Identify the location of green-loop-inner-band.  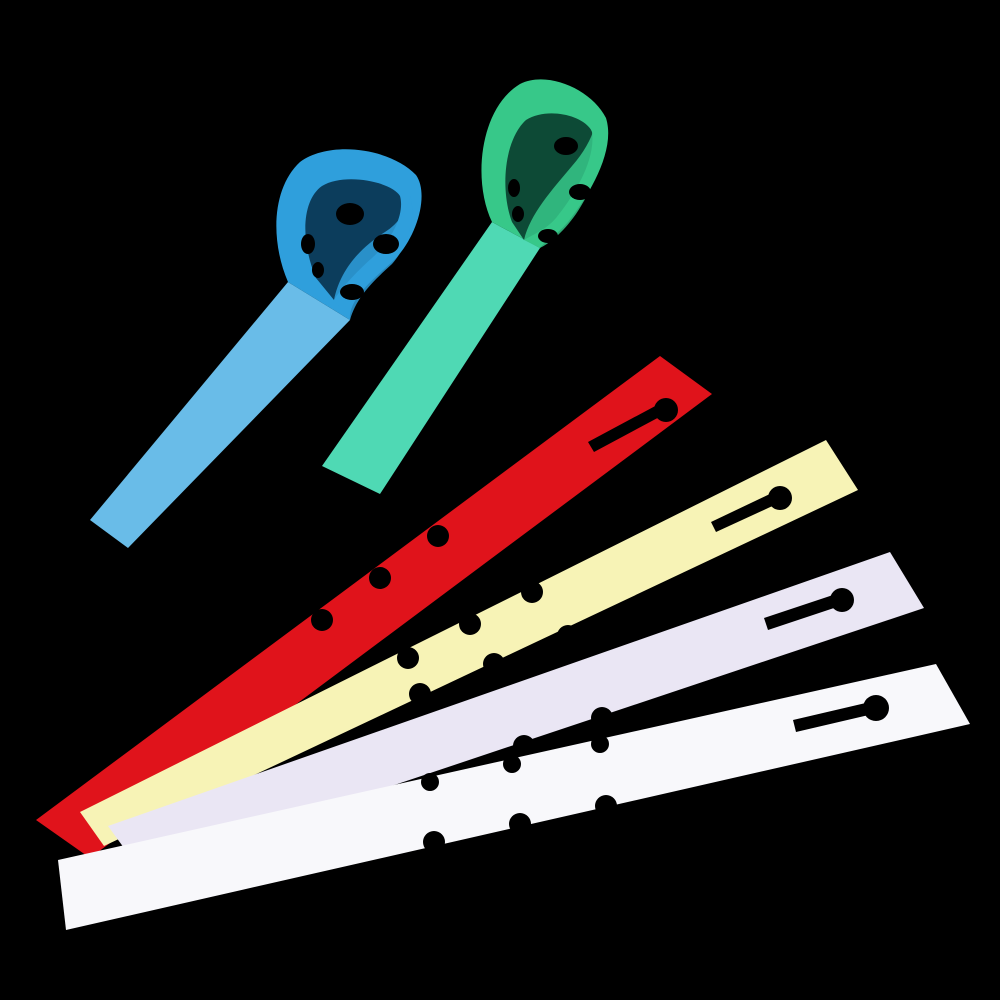
(563, 184).